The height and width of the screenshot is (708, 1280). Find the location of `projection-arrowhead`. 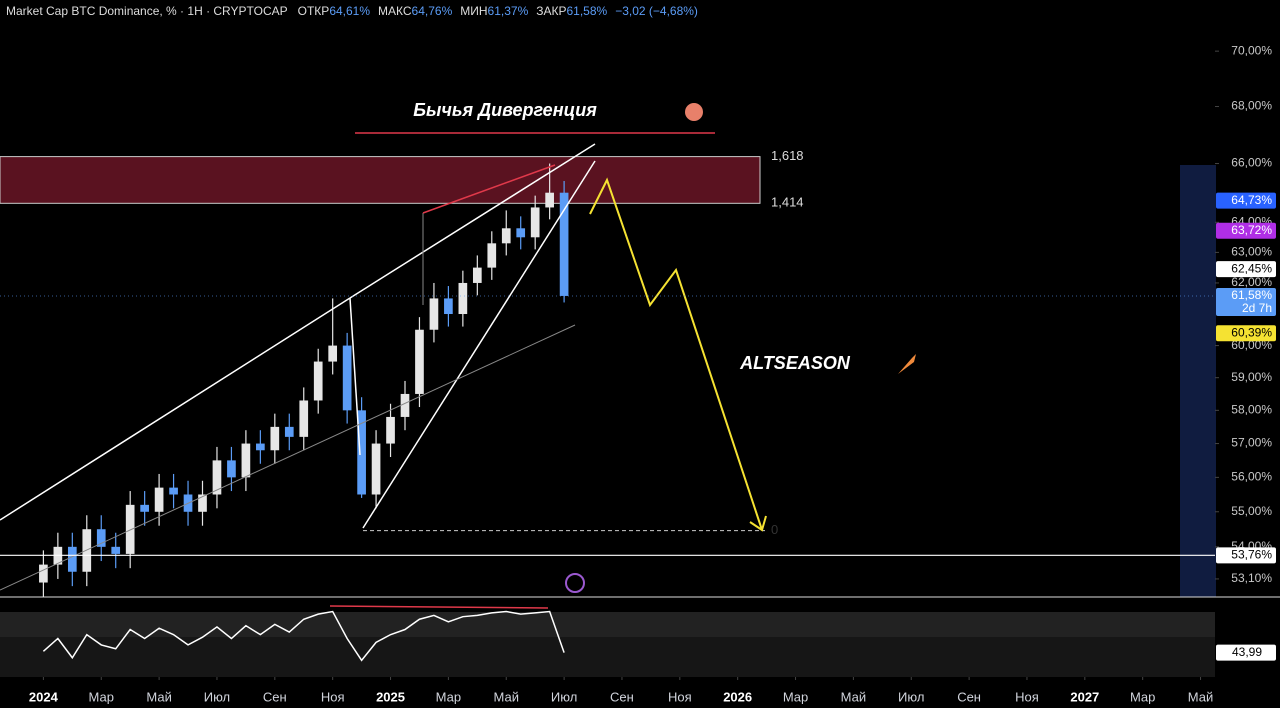

projection-arrowhead is located at coordinates (758, 523).